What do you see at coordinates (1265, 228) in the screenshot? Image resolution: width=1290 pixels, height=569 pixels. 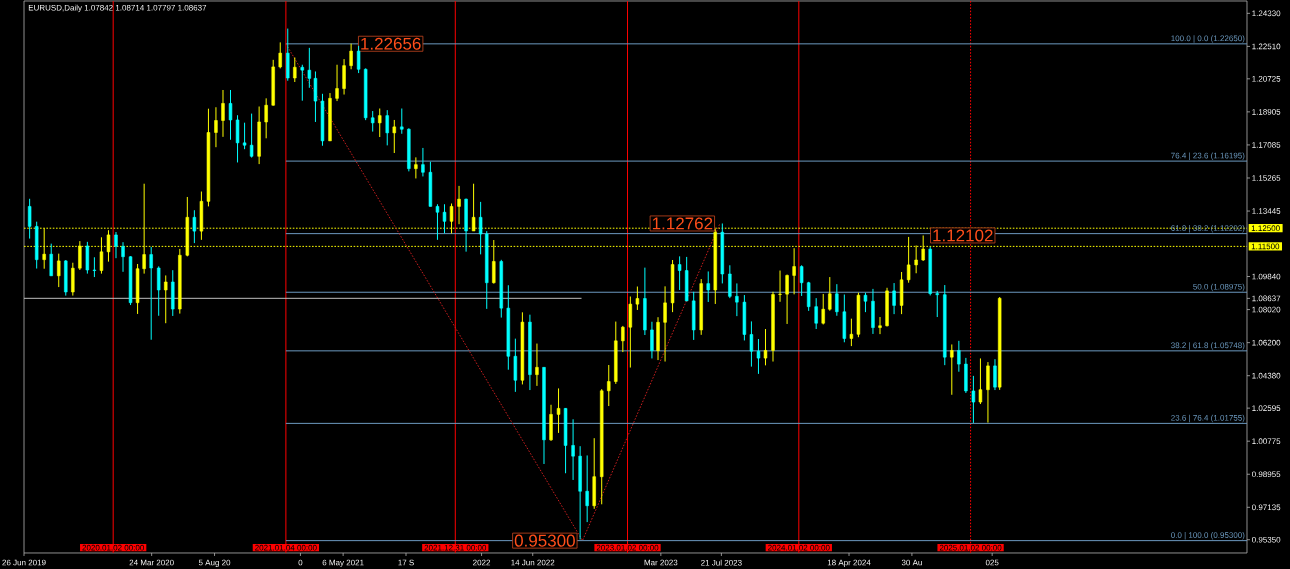 I see `ref-line-label: 1.12500` at bounding box center [1265, 228].